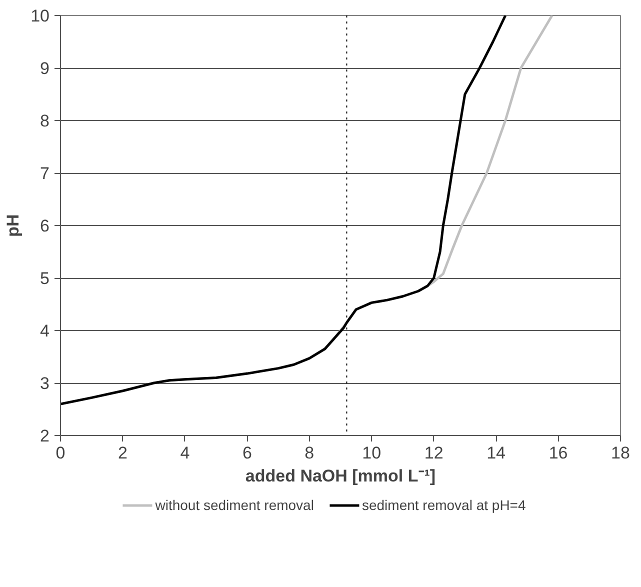  I want to click on y-tick-label: 10, so click(40, 16).